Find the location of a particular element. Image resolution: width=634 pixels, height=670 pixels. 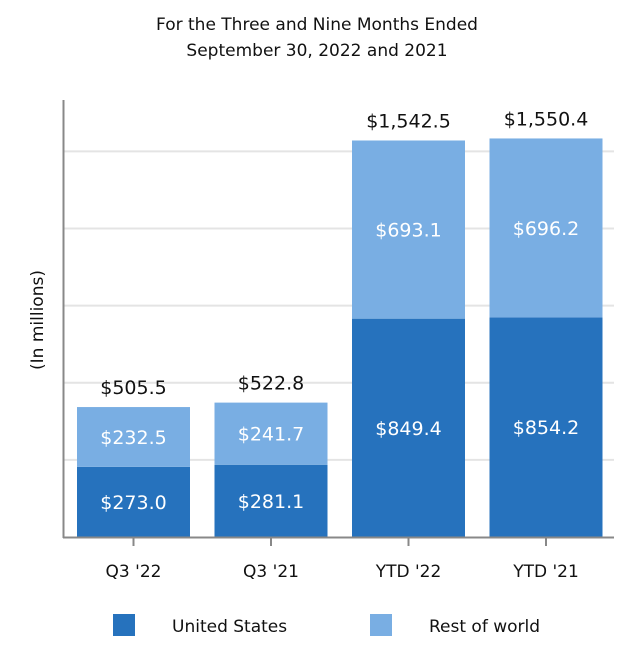

y-axis-label: (In millions) is located at coordinates (38, 320).